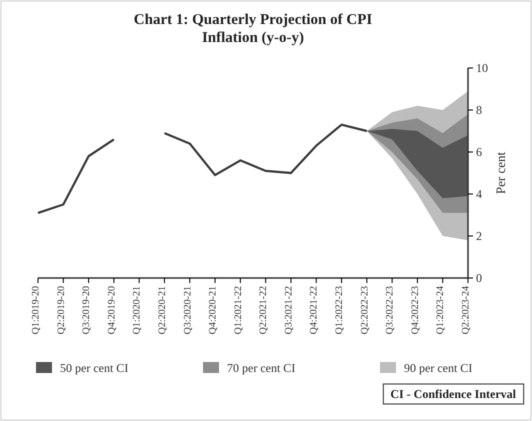  Describe the element at coordinates (466, 310) in the screenshot. I see `x-tick-label: Q2:2023-24` at that location.